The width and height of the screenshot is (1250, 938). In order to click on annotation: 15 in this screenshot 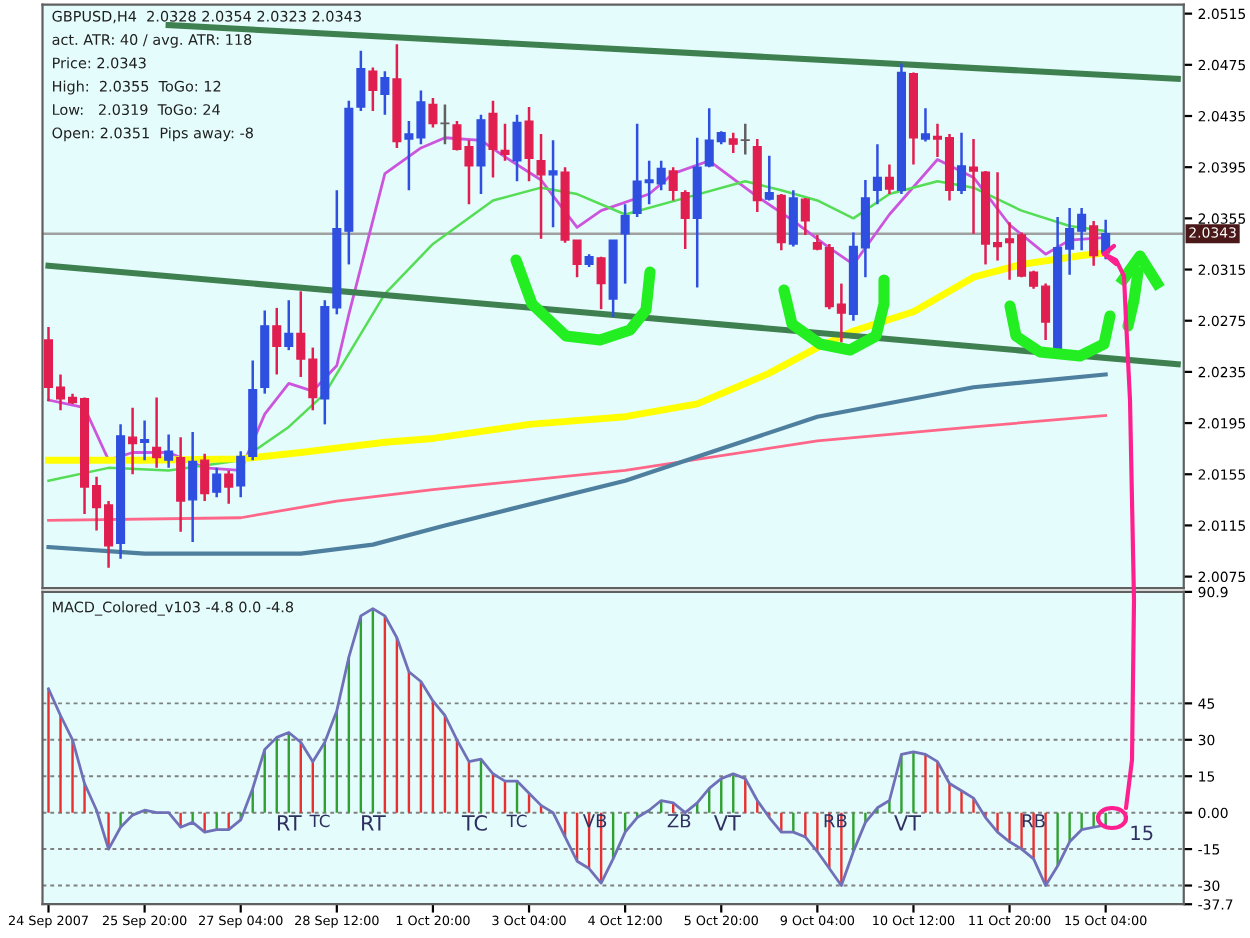, I will do `click(1142, 833)`.